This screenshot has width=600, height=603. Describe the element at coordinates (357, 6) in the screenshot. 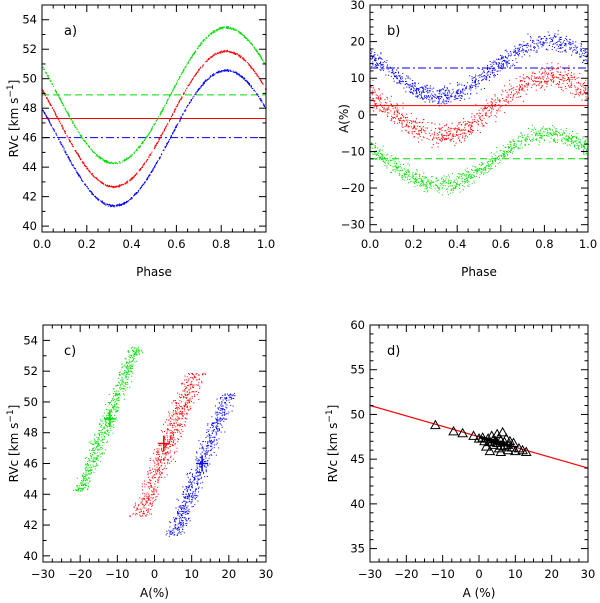

I see `panel-b-ytick-label: 30` at that location.